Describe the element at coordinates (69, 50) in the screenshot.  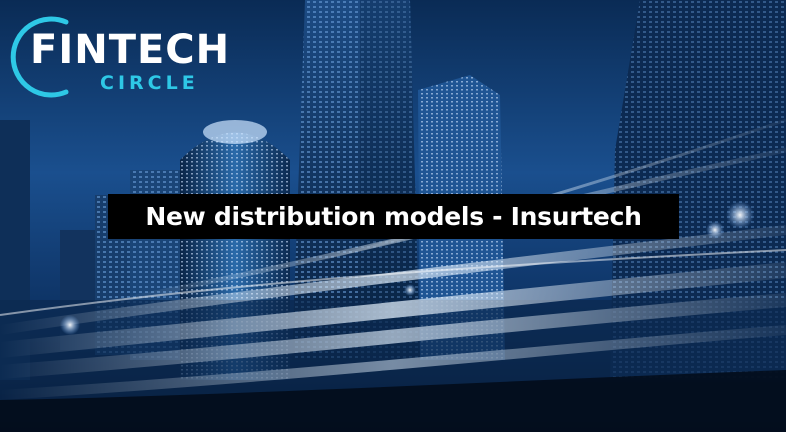
I see `logo-word-fin: FIN` at that location.